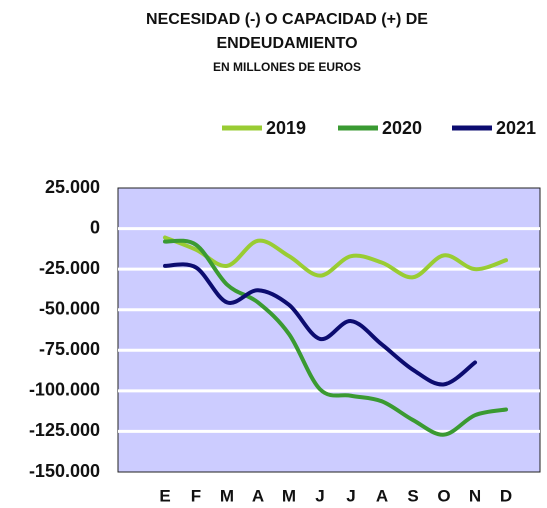  Describe the element at coordinates (287, 19) in the screenshot. I see `chart-title: NECESIDAD (-) O CAPACIDAD (+) DE` at that location.